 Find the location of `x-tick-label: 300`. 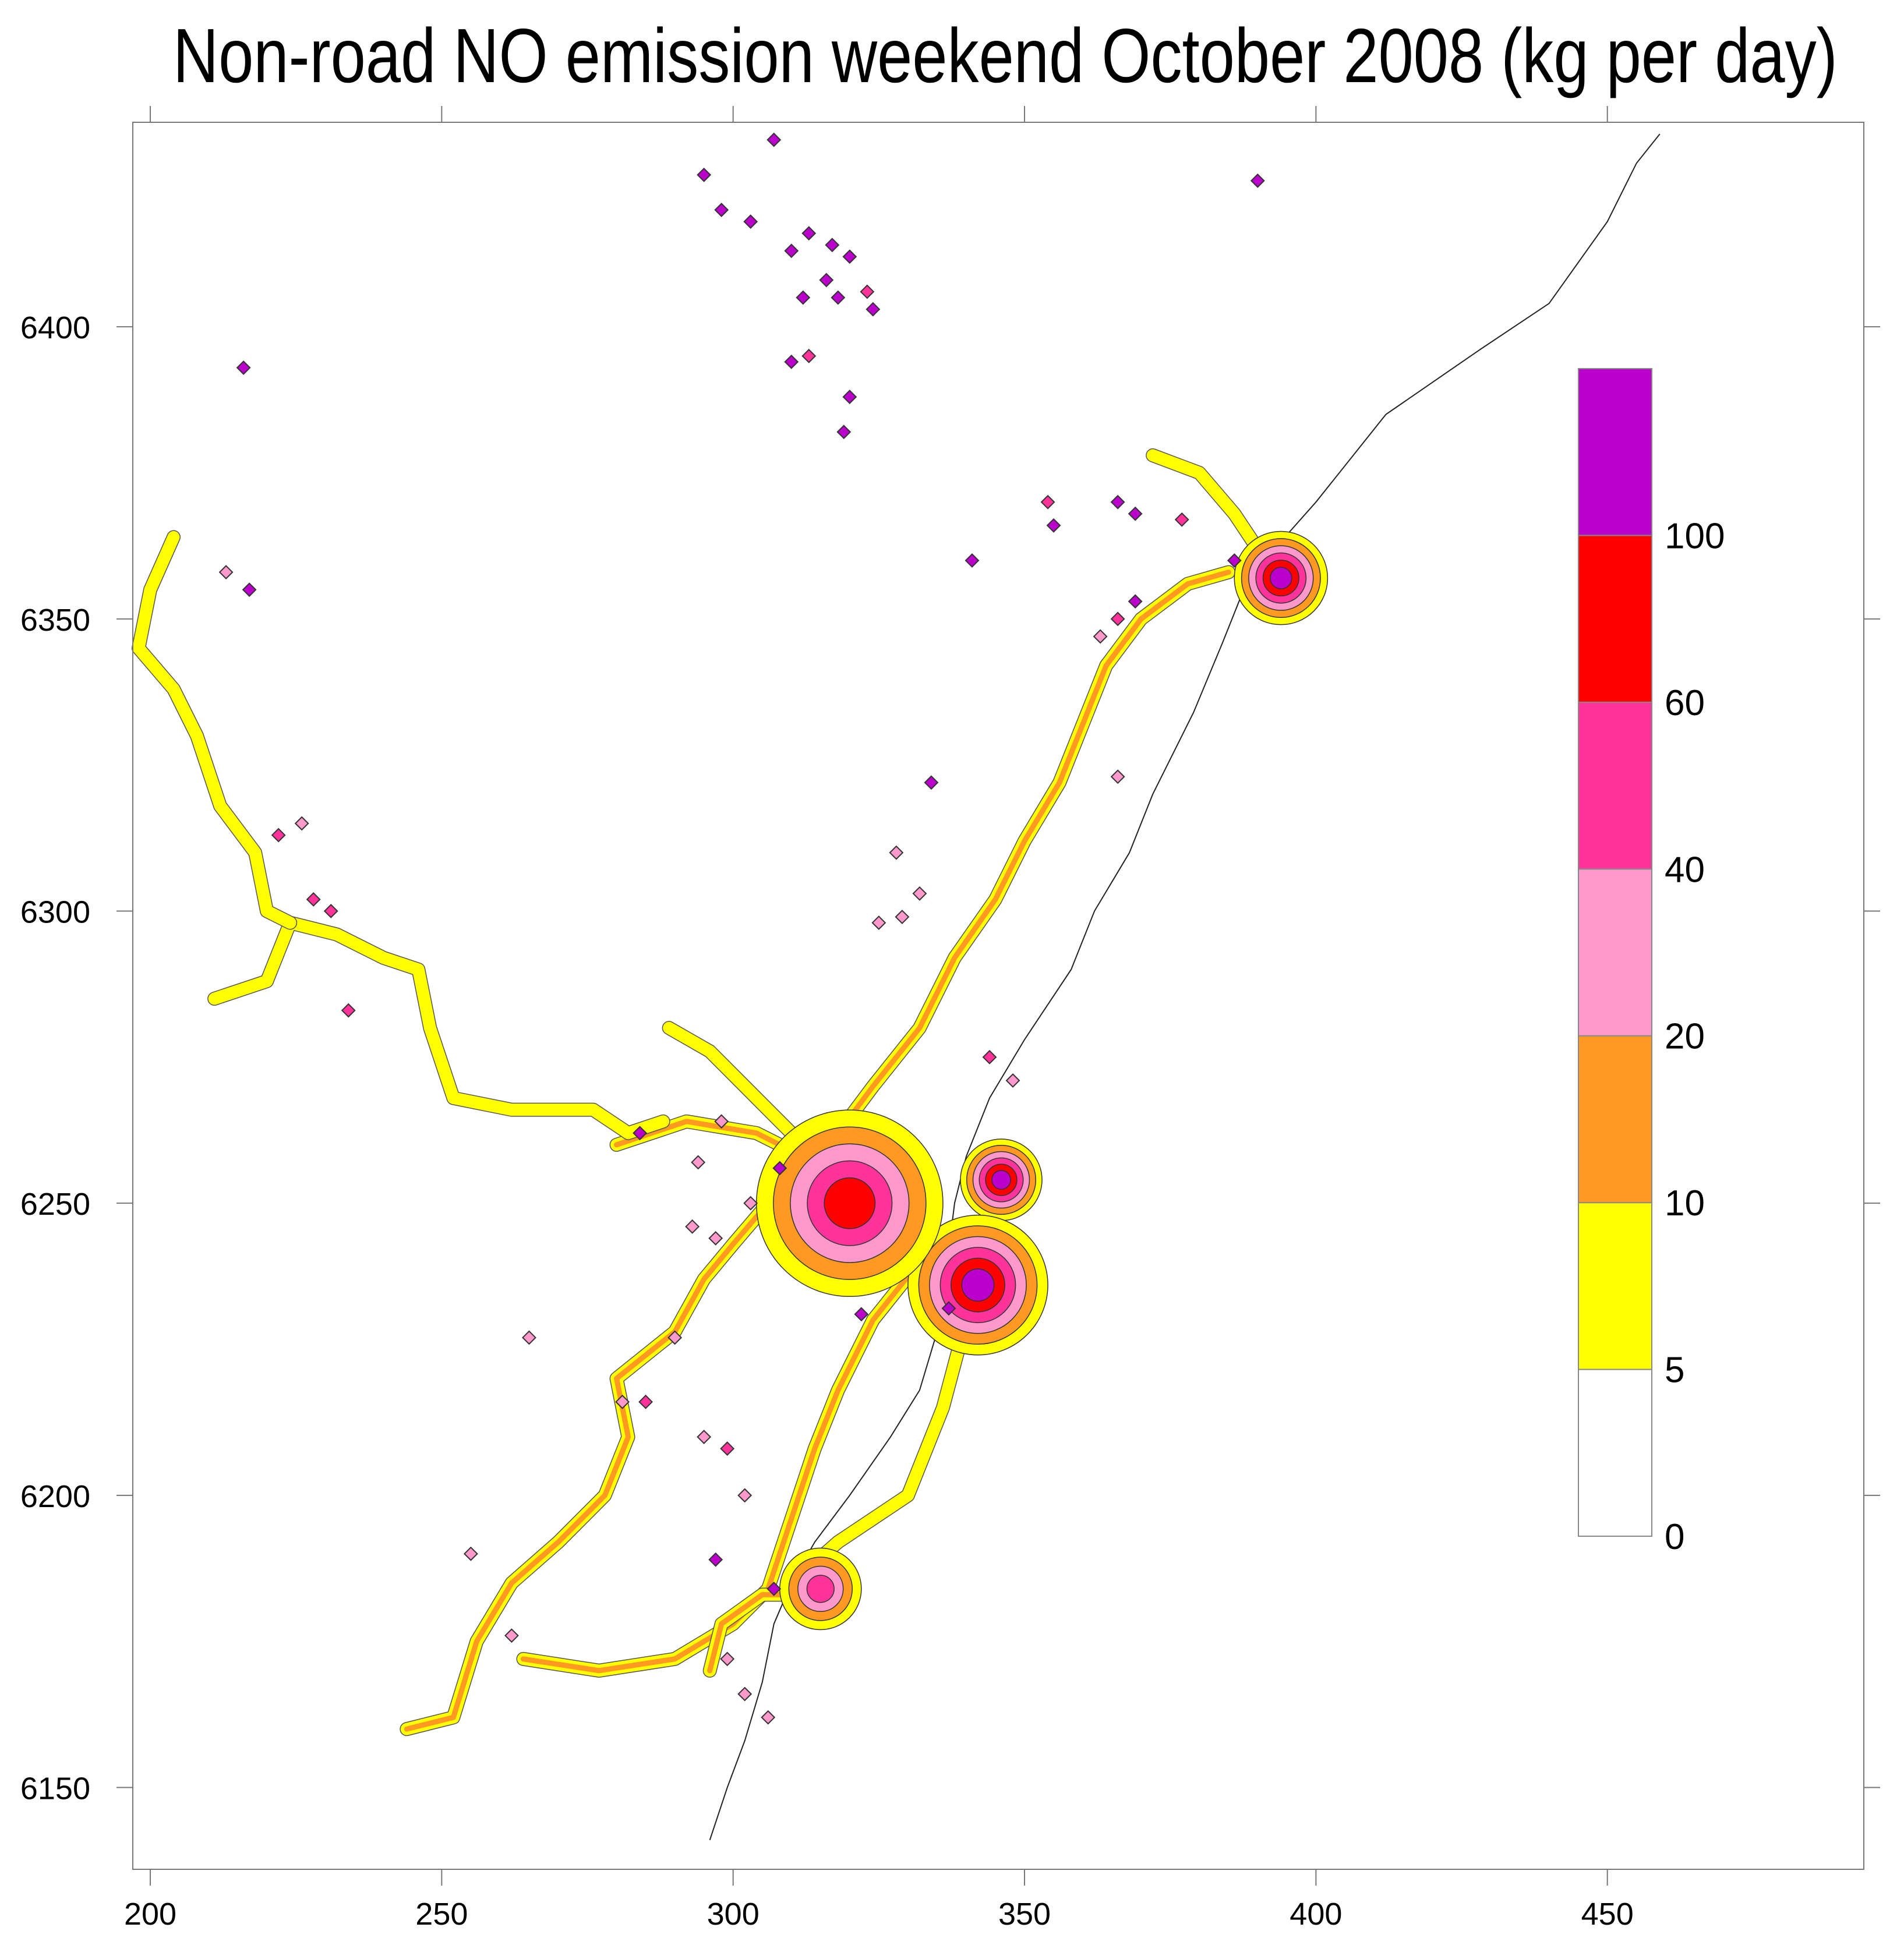

x-tick-label: 300 is located at coordinates (733, 1914).